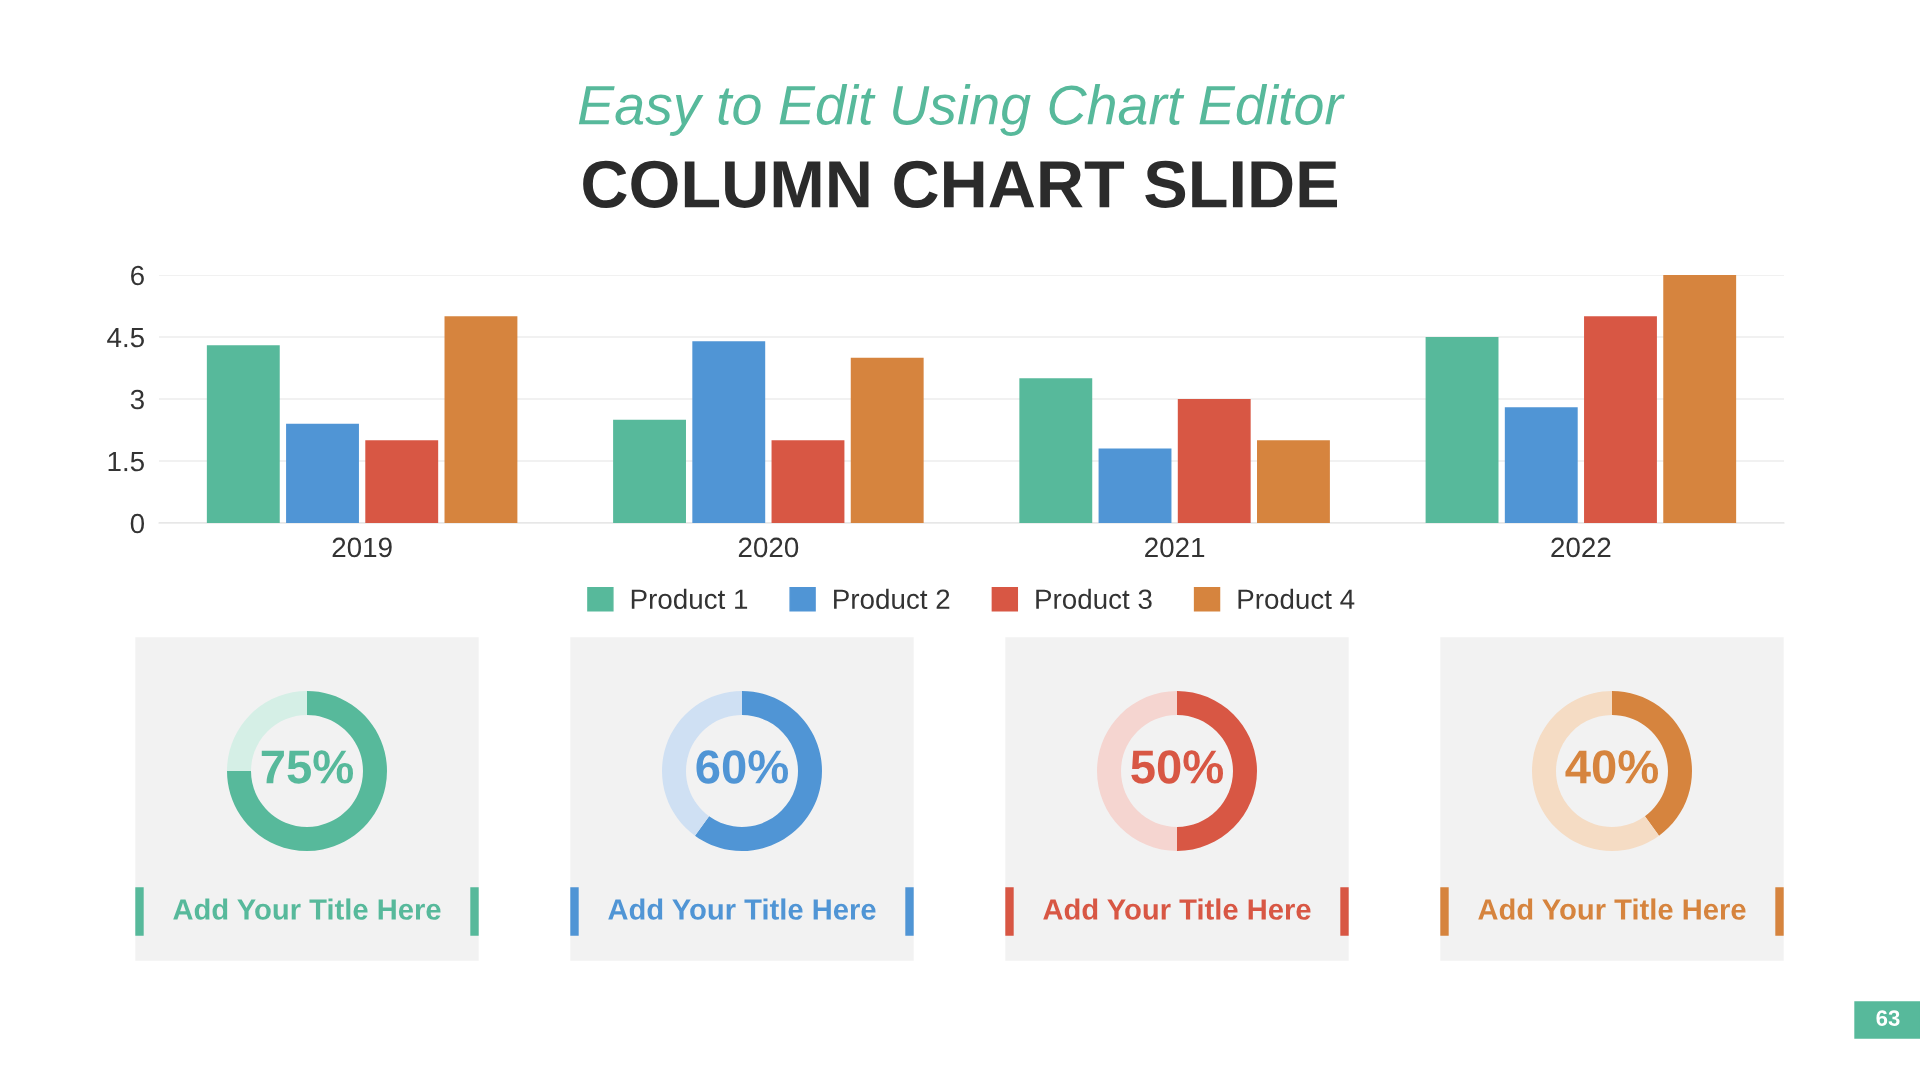 The width and height of the screenshot is (1920, 1080). Describe the element at coordinates (307, 767) in the screenshot. I see `text: 75%` at that location.